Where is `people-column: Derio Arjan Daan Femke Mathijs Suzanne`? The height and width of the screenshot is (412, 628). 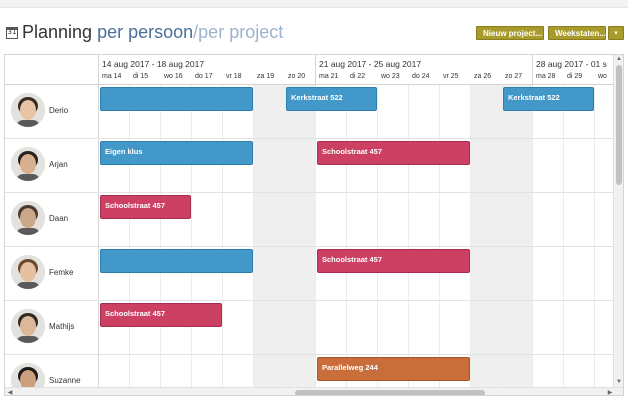
people-column: Derio Arjan Daan Femke Mathijs Suzanne is located at coordinates (52, 225).